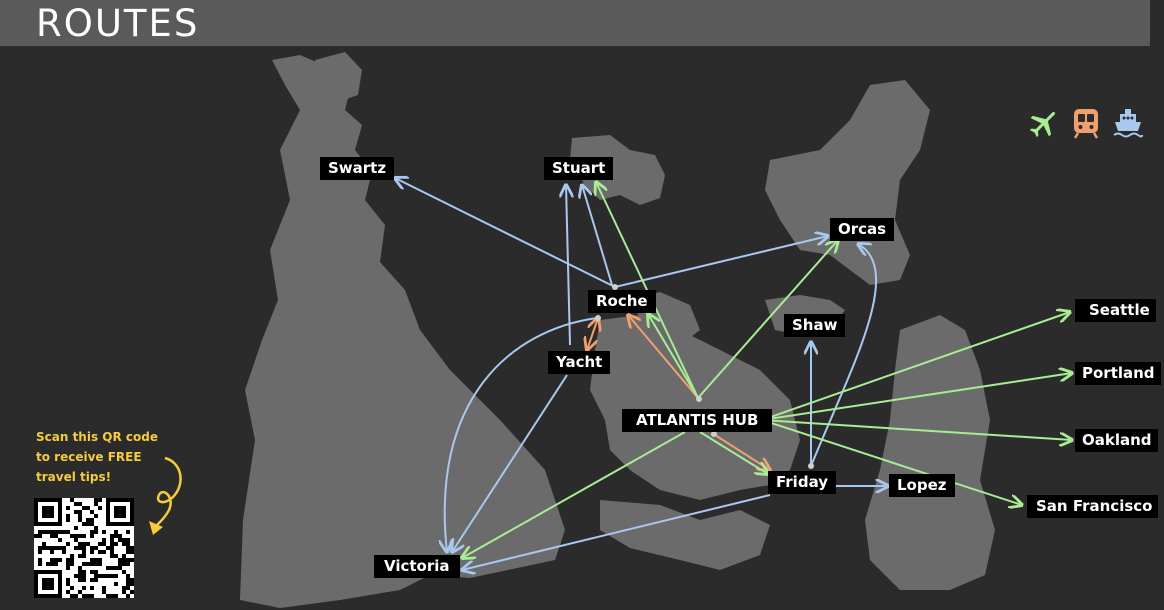 Image resolution: width=1164 pixels, height=610 pixels. Describe the element at coordinates (597, 235) in the screenshot. I see `route-roche-stuart` at that location.